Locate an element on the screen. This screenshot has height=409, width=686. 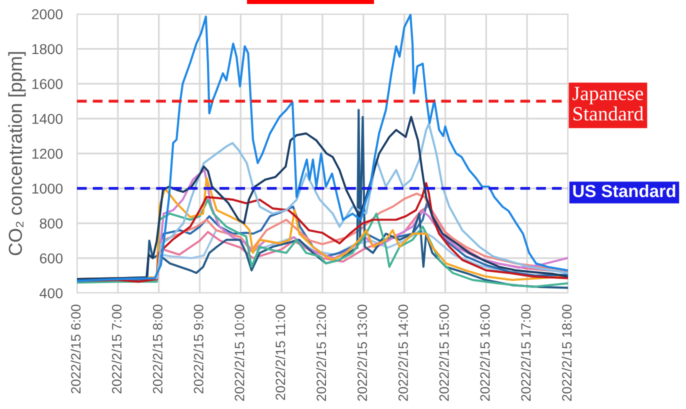
y-tick-label: 1600 is located at coordinates (47, 84).